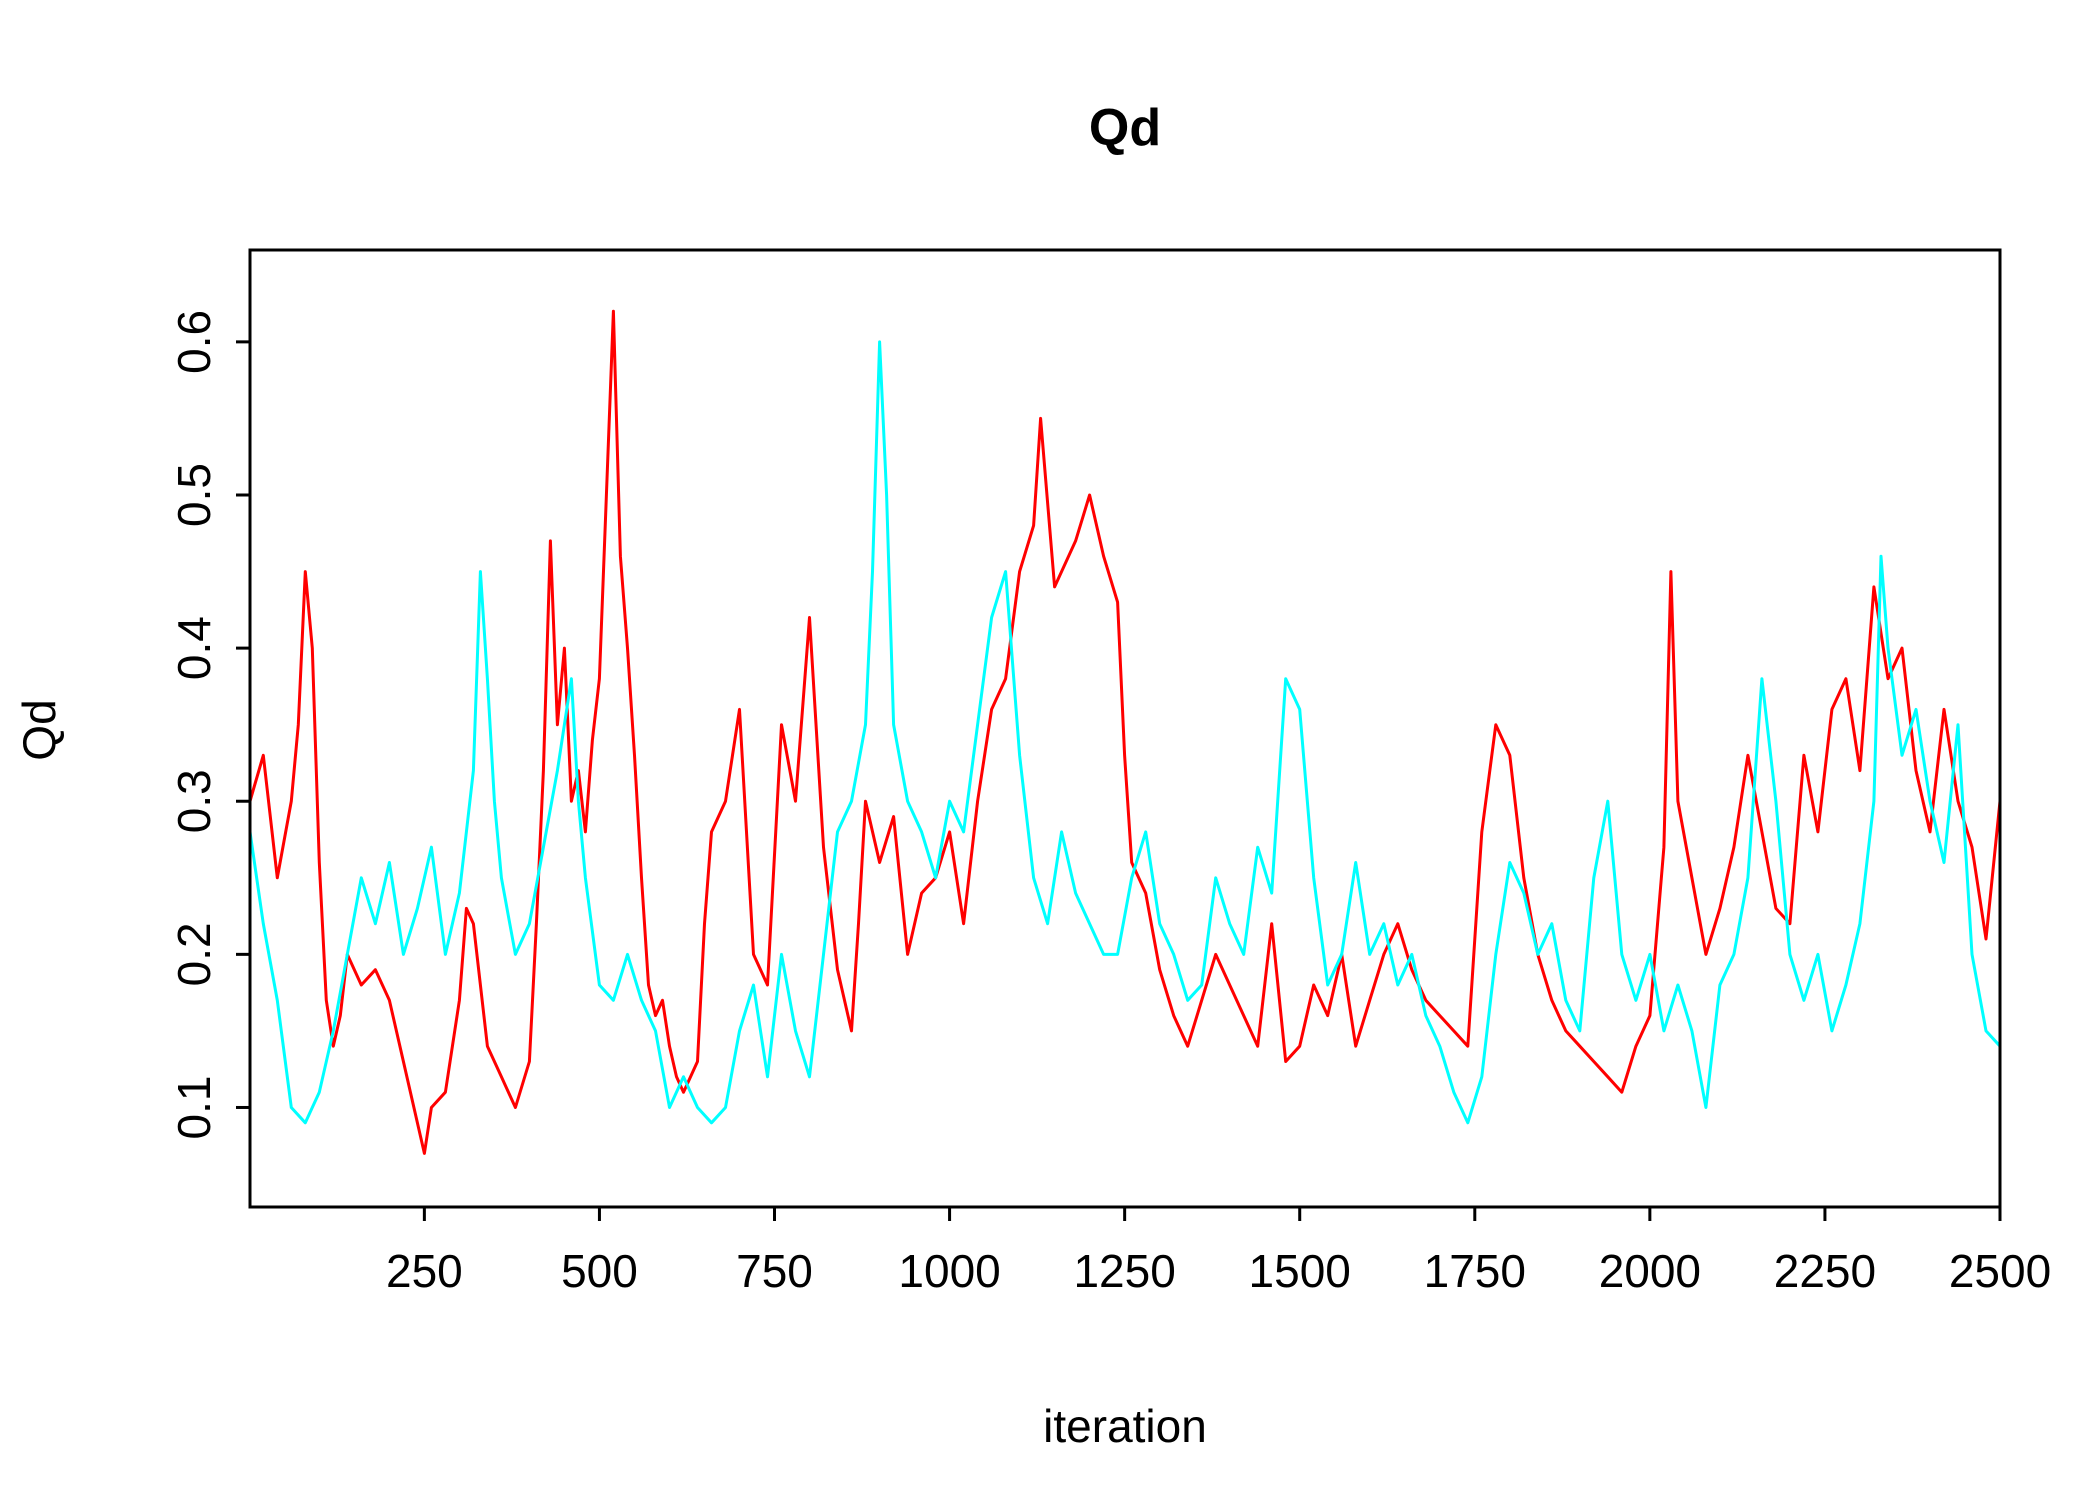  Describe the element at coordinates (194, 801) in the screenshot. I see `y-tick-label: 0.3` at that location.